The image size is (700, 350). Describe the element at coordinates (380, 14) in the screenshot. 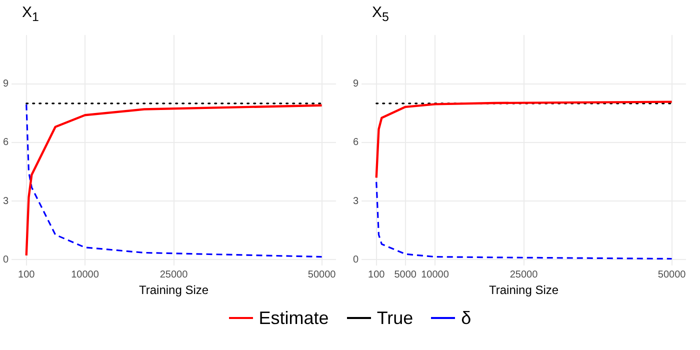

I see `chart-title: X$_{5}$` at that location.